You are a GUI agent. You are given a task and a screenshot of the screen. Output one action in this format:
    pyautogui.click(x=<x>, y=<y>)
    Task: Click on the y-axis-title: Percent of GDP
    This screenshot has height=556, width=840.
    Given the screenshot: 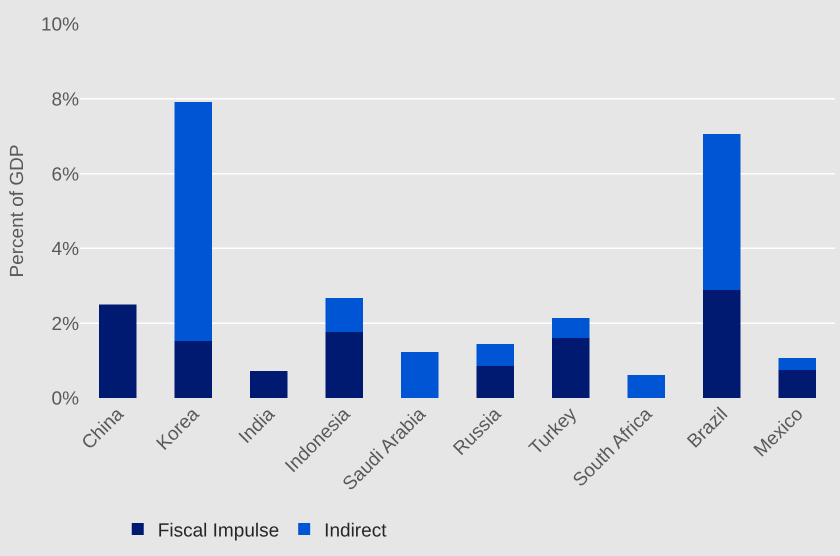 What is the action you would take?
    pyautogui.click(x=17, y=211)
    